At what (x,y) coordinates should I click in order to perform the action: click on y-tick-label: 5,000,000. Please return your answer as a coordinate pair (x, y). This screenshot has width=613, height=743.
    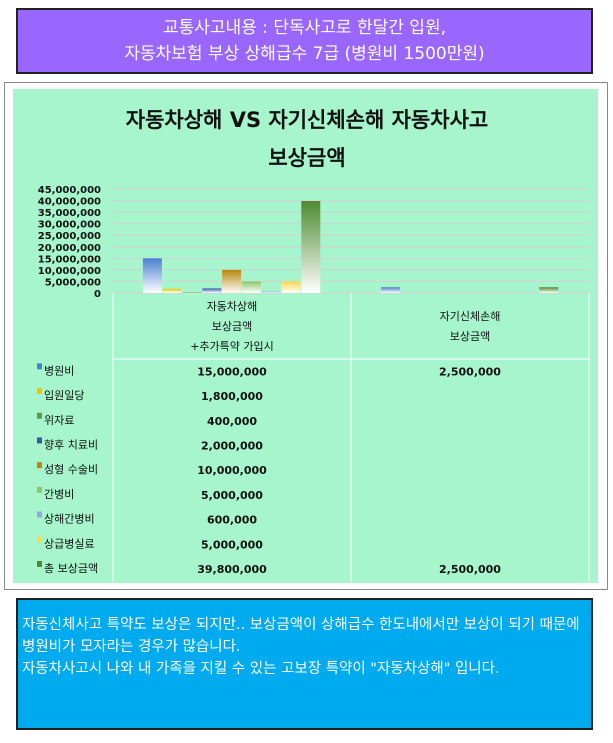
    Looking at the image, I should click on (73, 282).